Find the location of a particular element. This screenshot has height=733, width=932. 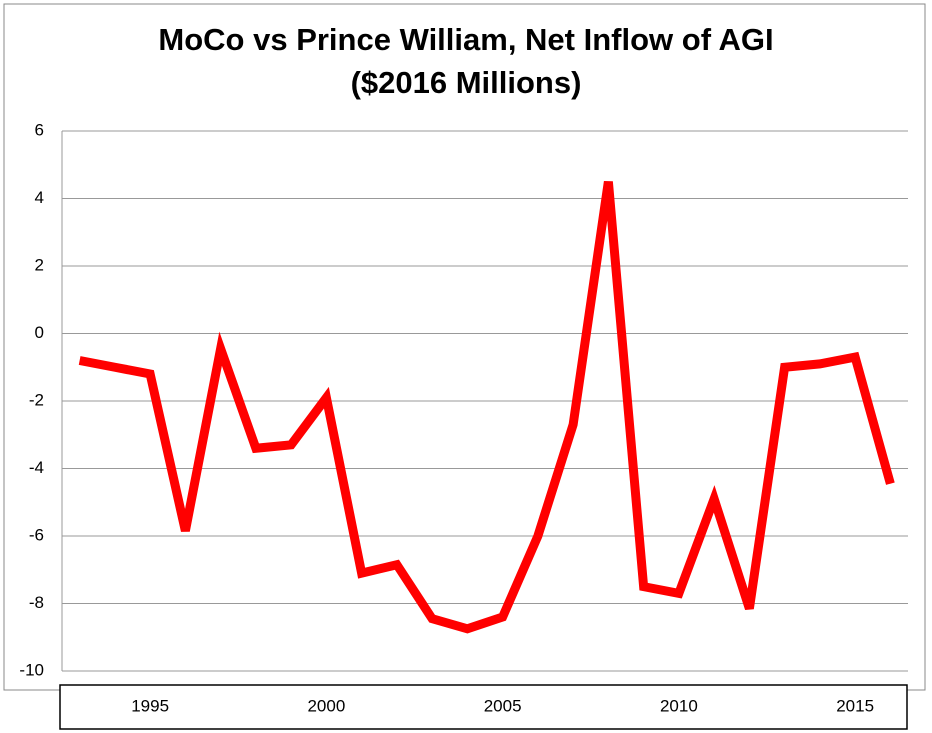

y-tick-label: -4 is located at coordinates (36, 467).